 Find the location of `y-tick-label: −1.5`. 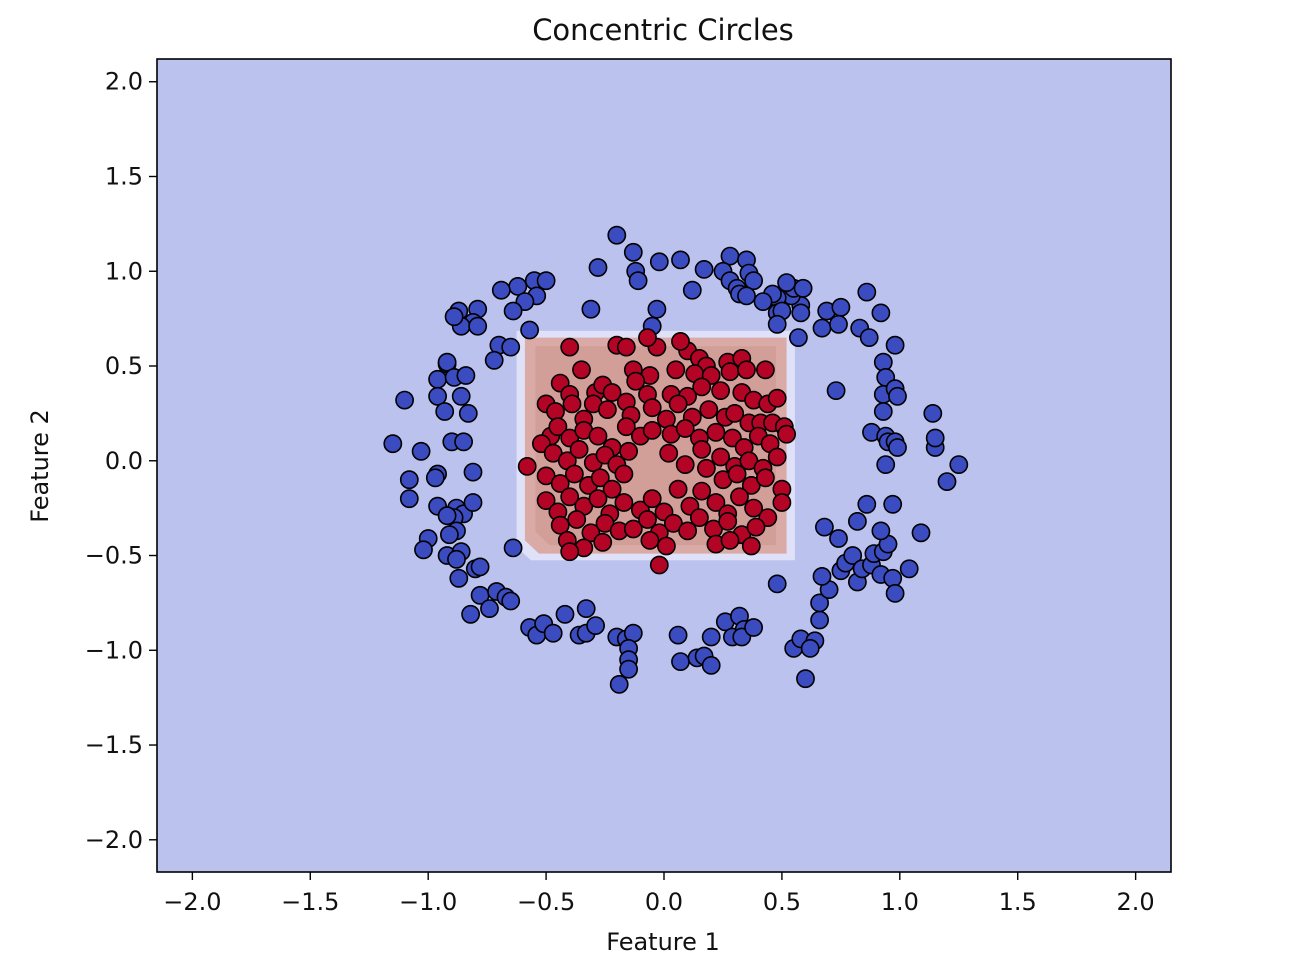

y-tick-label: −1.5 is located at coordinates (114, 745).